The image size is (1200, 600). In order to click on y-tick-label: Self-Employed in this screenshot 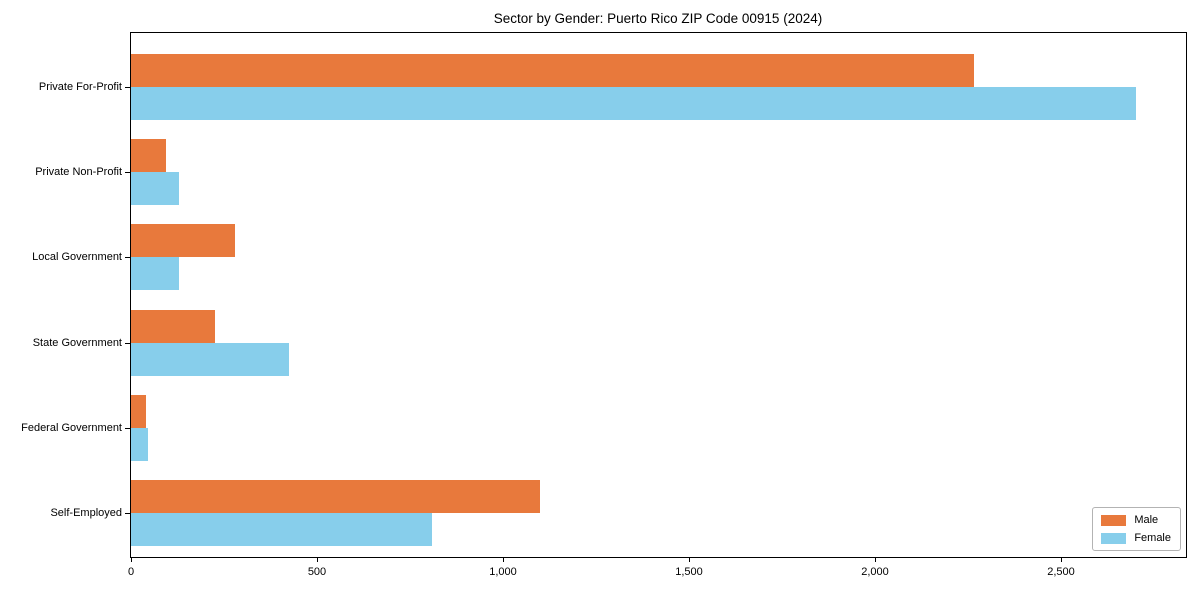, I will do `click(86, 513)`.